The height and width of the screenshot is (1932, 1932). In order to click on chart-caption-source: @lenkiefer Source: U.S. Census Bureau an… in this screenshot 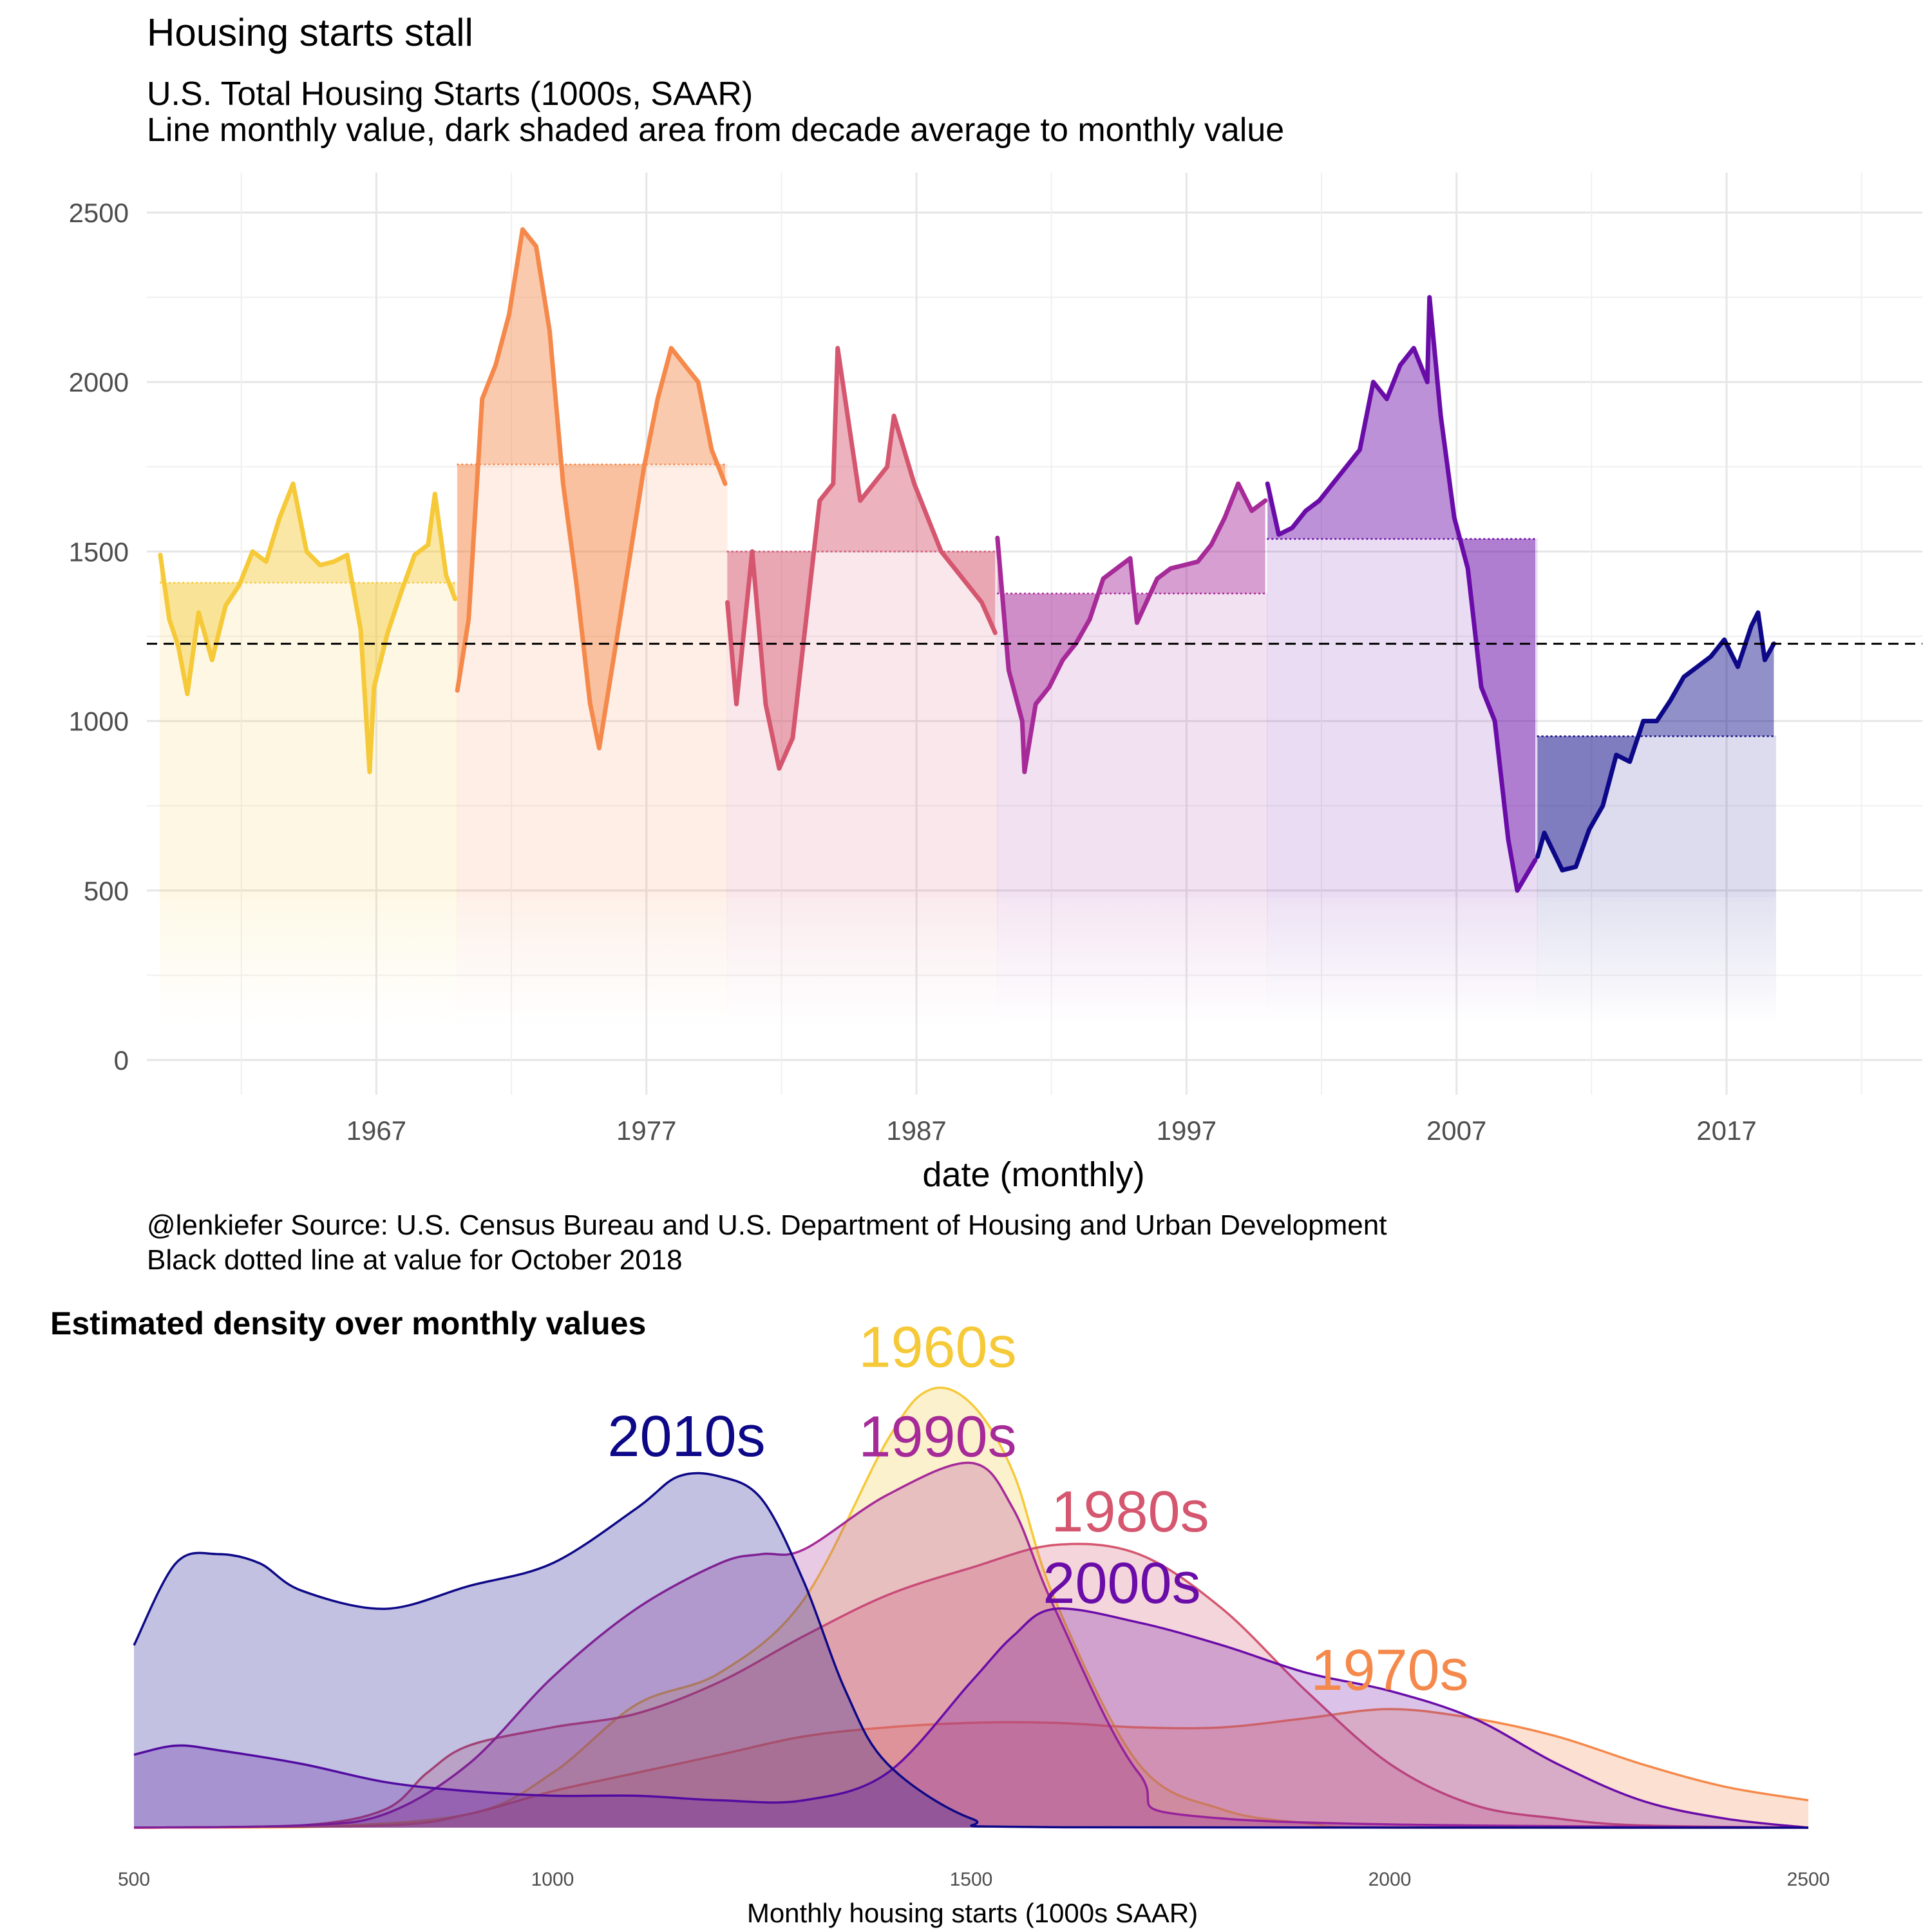, I will do `click(767, 1225)`.